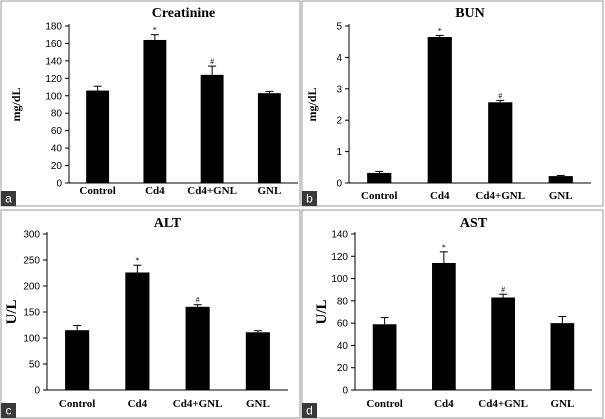 This screenshot has height=419, width=605. Describe the element at coordinates (53, 27) in the screenshot. I see `y-tick-label: 180` at that location.